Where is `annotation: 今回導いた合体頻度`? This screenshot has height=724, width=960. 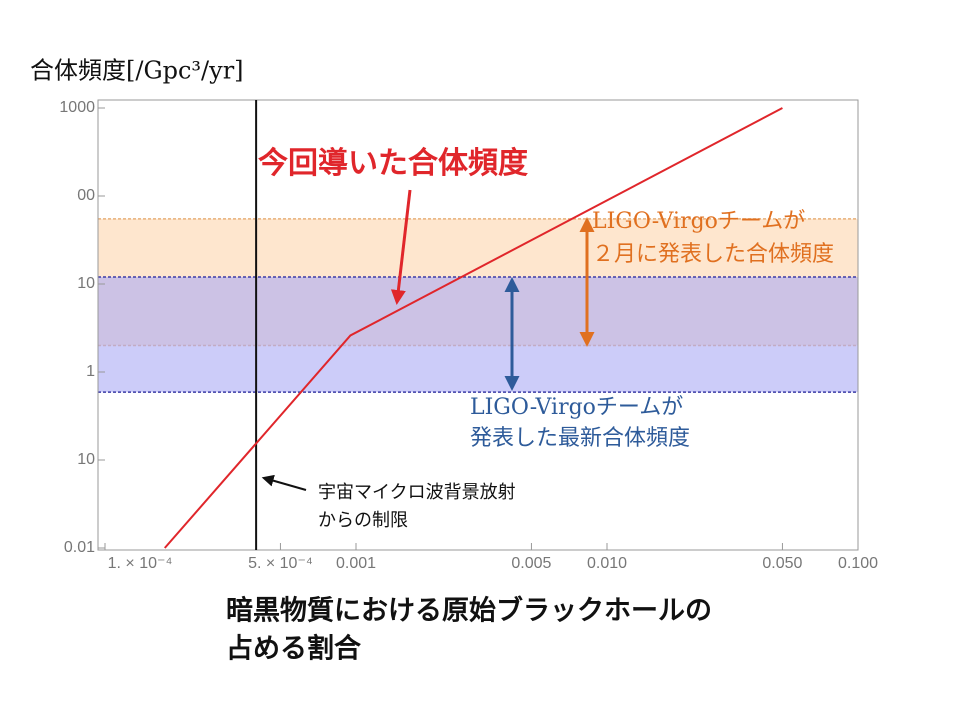
annotation: 今回導いた合体頻度 is located at coordinates (393, 163).